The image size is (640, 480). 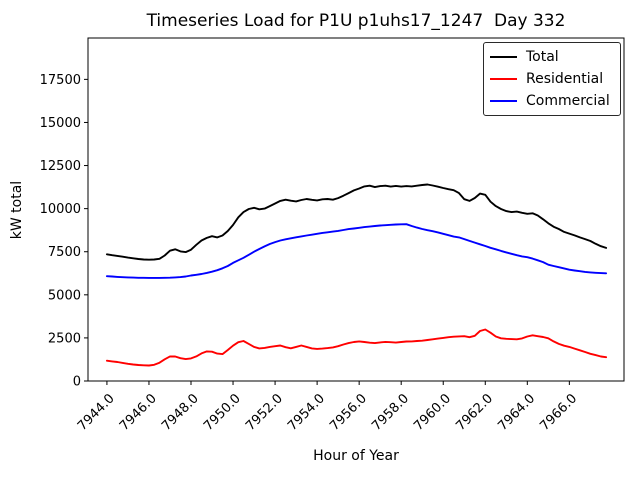 I want to click on y-tick-label: 2500, so click(x=64, y=338).